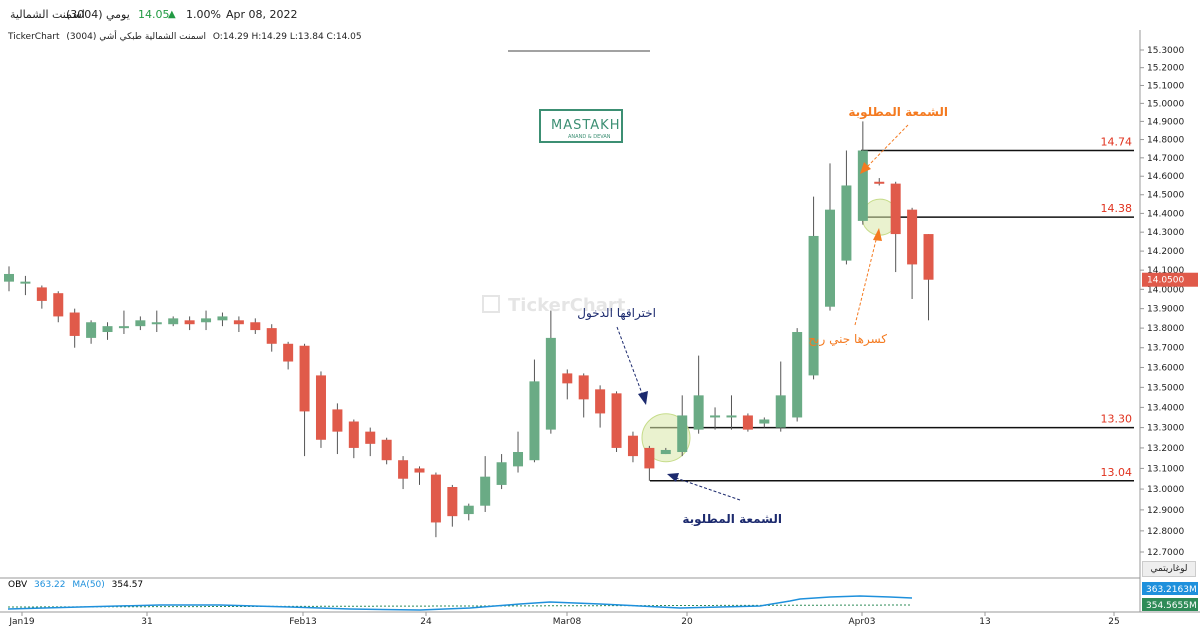  Describe the element at coordinates (146, 622) in the screenshot. I see `x-tick-label: 31` at that location.